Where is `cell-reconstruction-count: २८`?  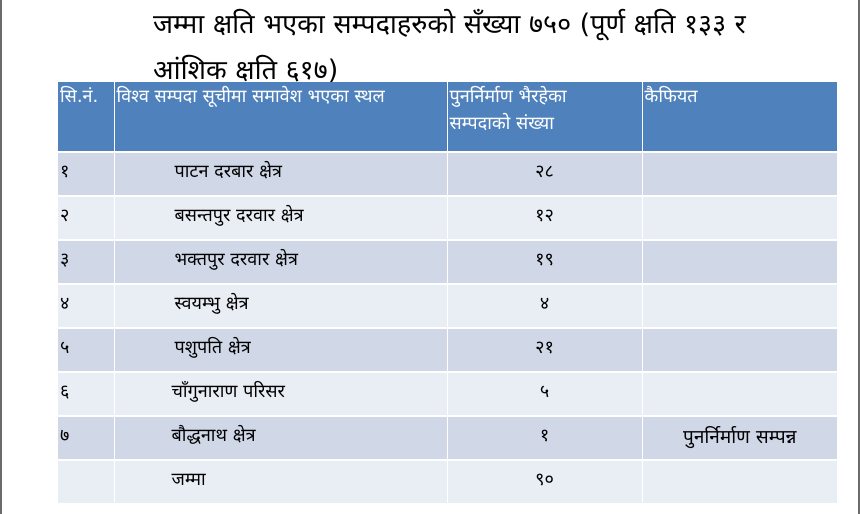
cell-reconstruction-count: २८ is located at coordinates (545, 174).